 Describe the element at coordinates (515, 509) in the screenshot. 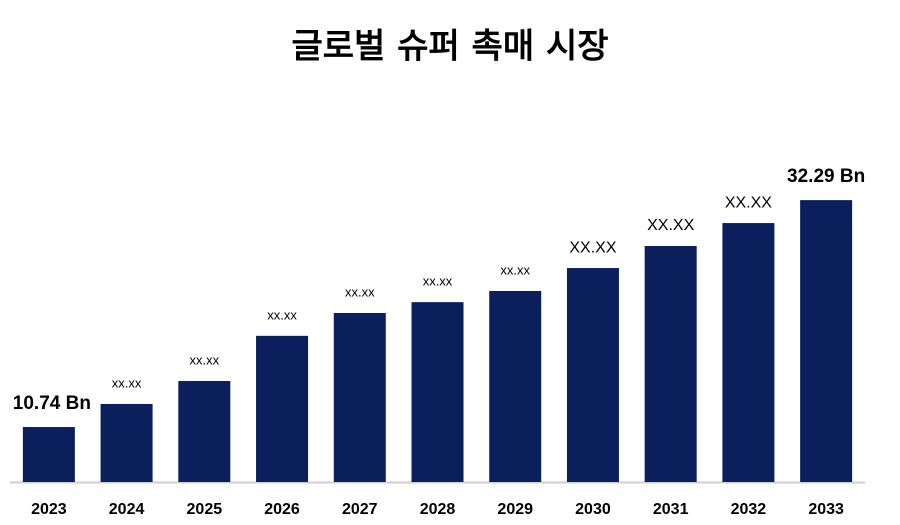

I see `x-tick-label: 2029` at that location.